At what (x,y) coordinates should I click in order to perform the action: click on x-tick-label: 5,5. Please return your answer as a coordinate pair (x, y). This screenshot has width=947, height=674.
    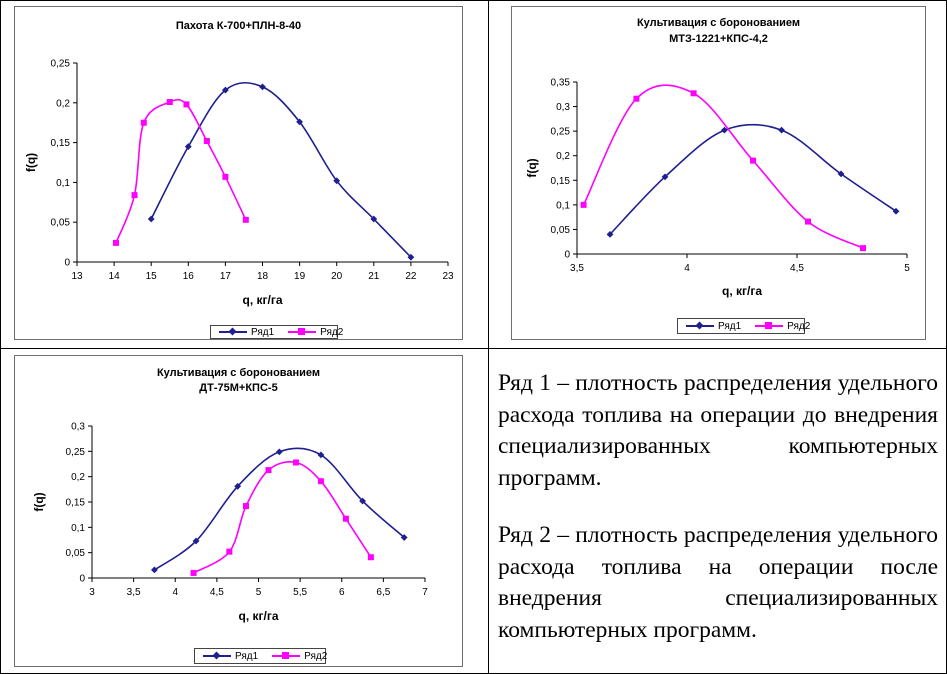
    Looking at the image, I should click on (300, 592).